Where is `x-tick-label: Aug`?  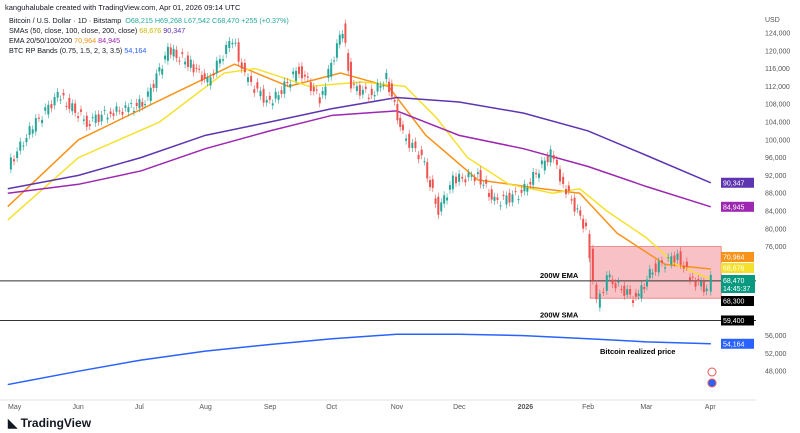
x-tick-label: Aug is located at coordinates (205, 407).